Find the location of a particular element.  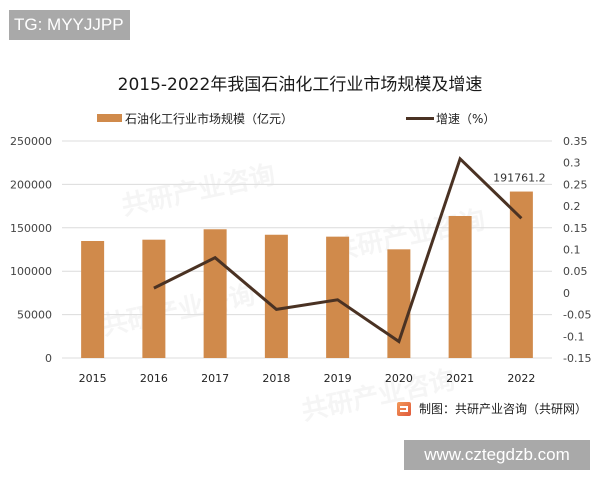

tag-badge: TG: MYYJJPP is located at coordinates (69, 25).